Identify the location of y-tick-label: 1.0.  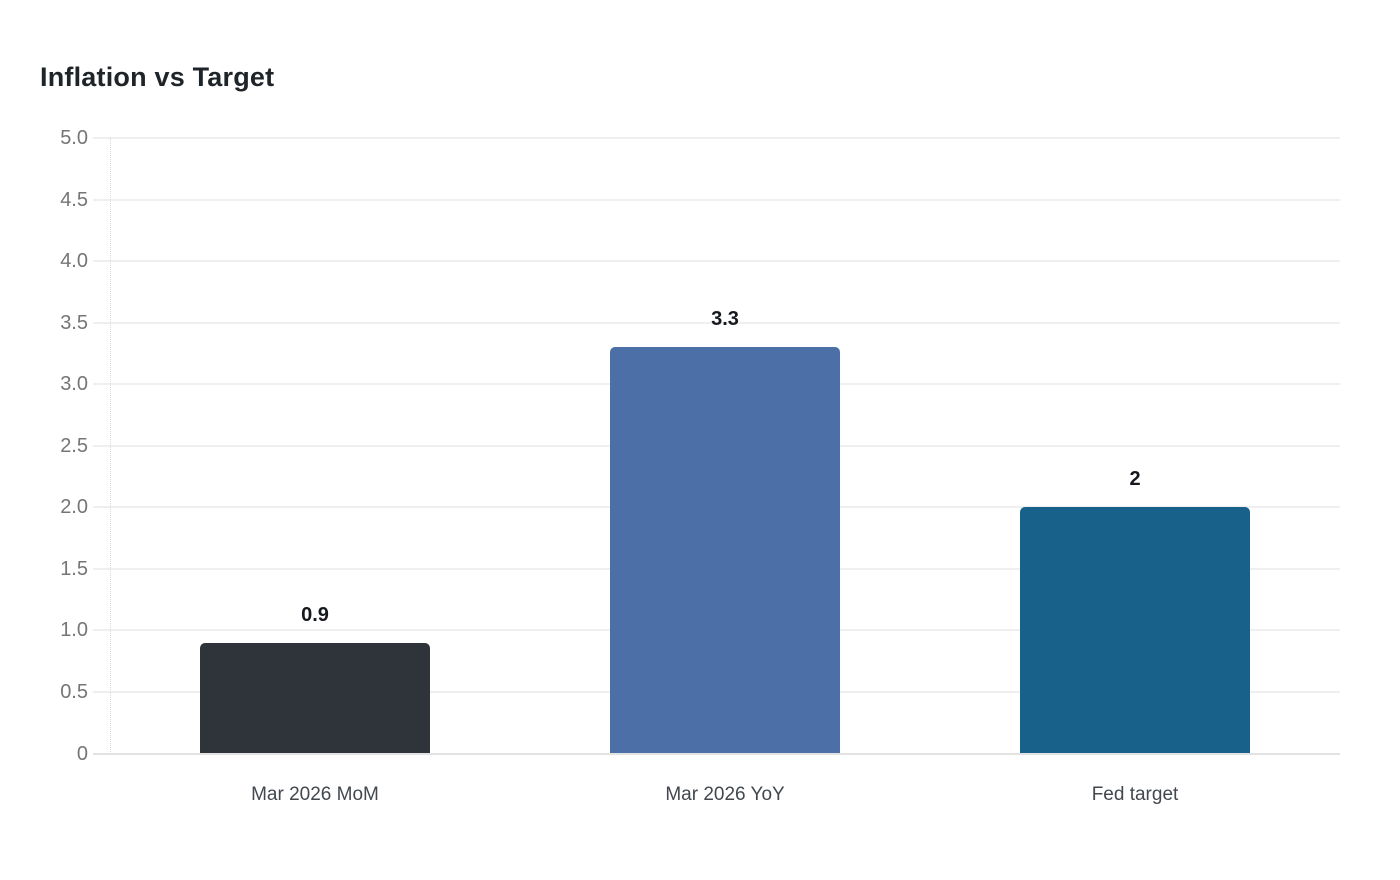
(74, 630).